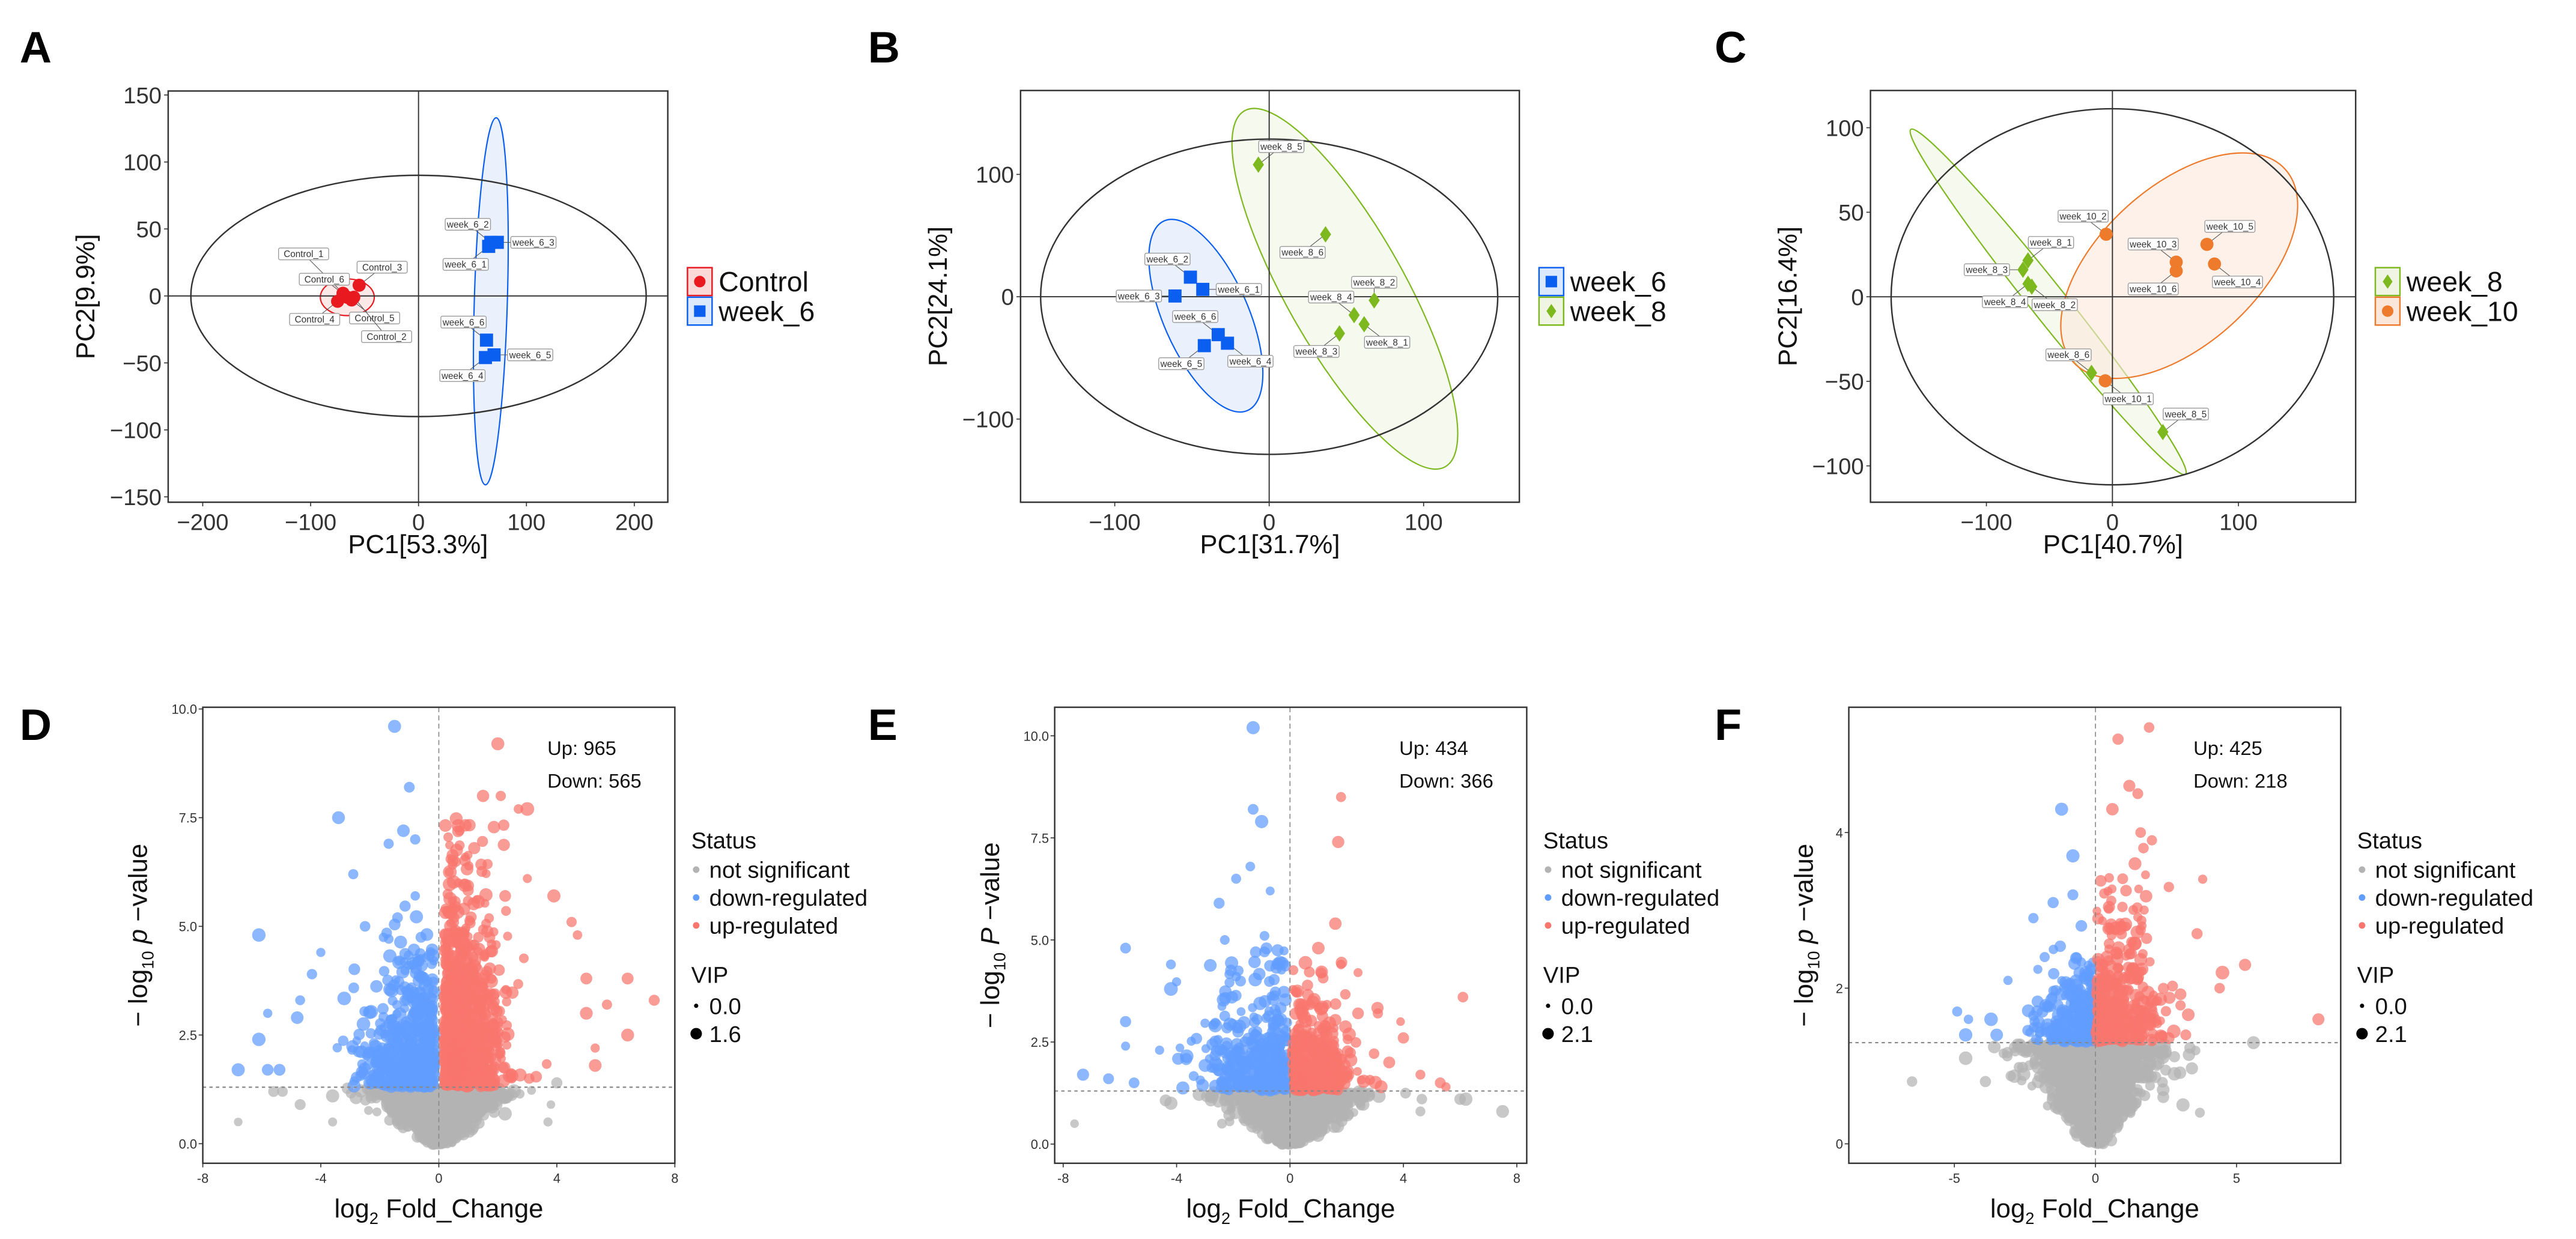  I want to click on y-title-subscript: 10, so click(148, 960).